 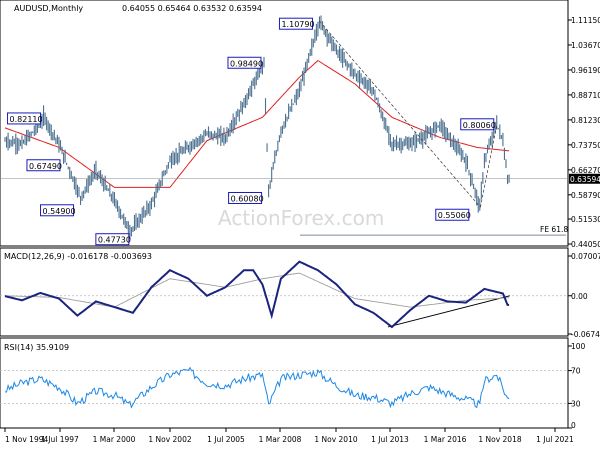 What do you see at coordinates (335, 439) in the screenshot?
I see `x-tick-label: 1 Nov 2010` at bounding box center [335, 439].